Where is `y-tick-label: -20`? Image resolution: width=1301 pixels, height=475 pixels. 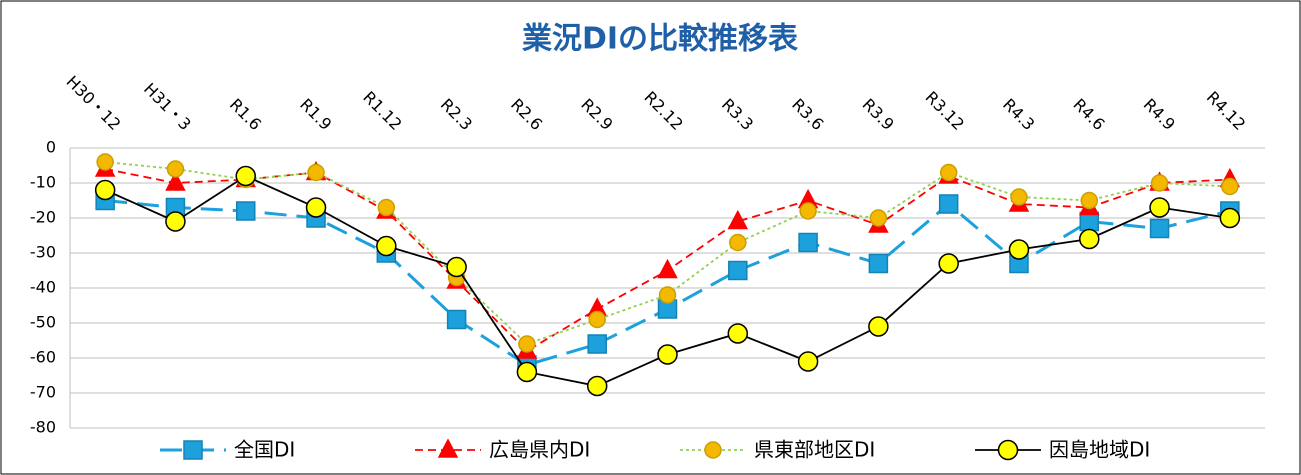
y-tick-label: -20 is located at coordinates (43, 217).